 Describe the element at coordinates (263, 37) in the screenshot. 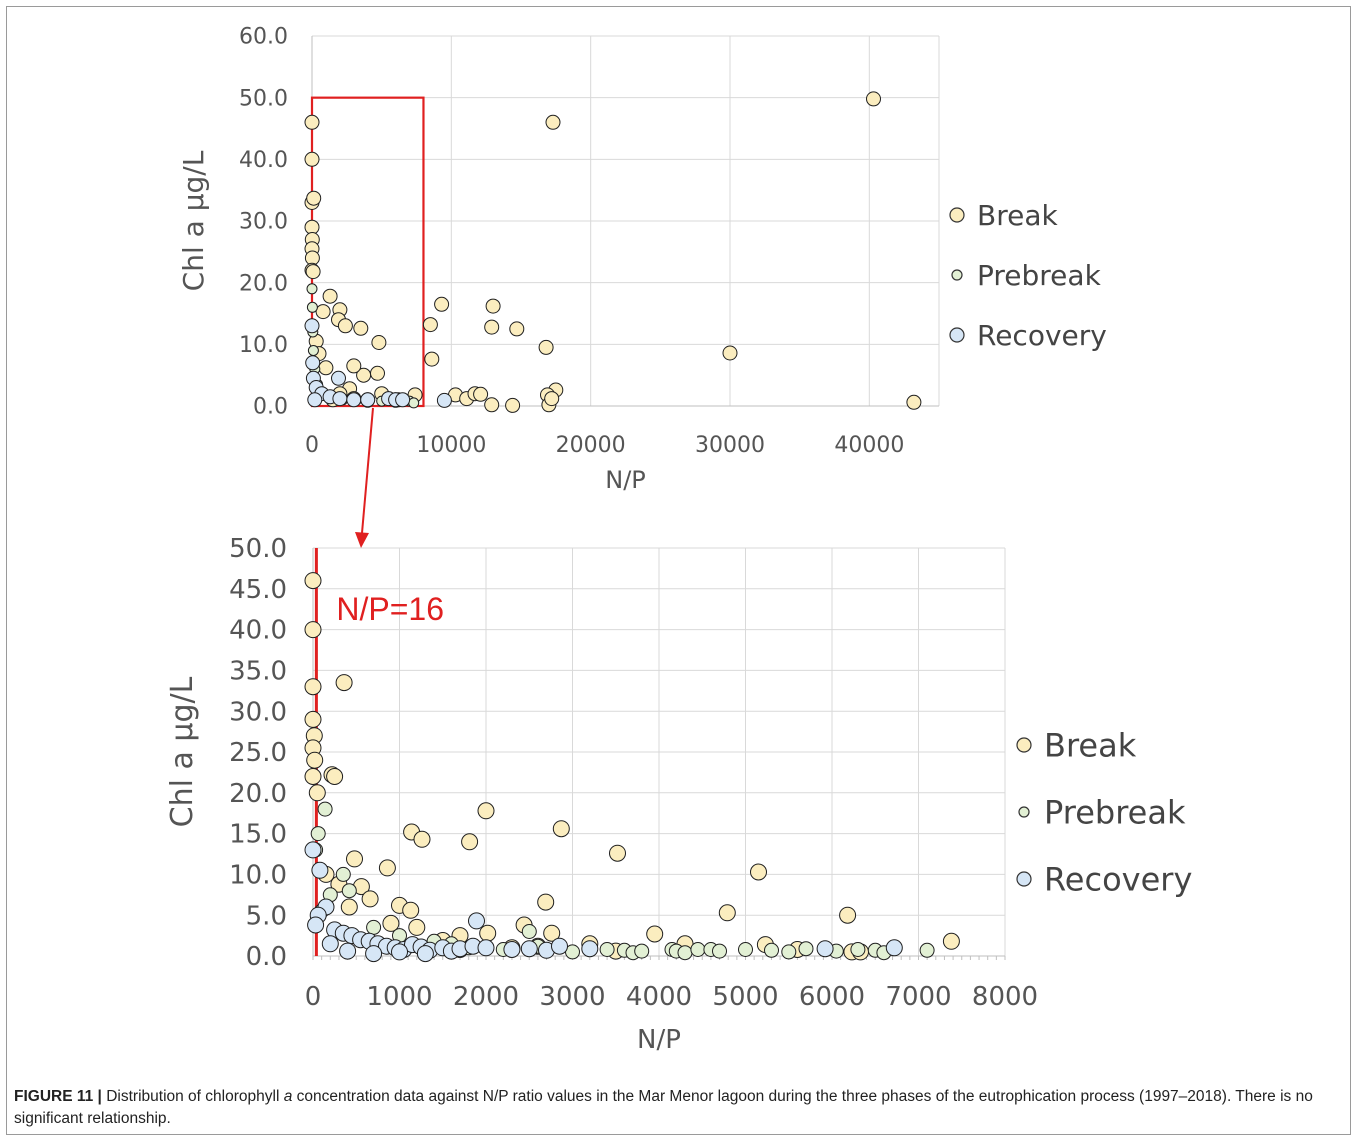

I see `y-tick-label: 60.0` at that location.